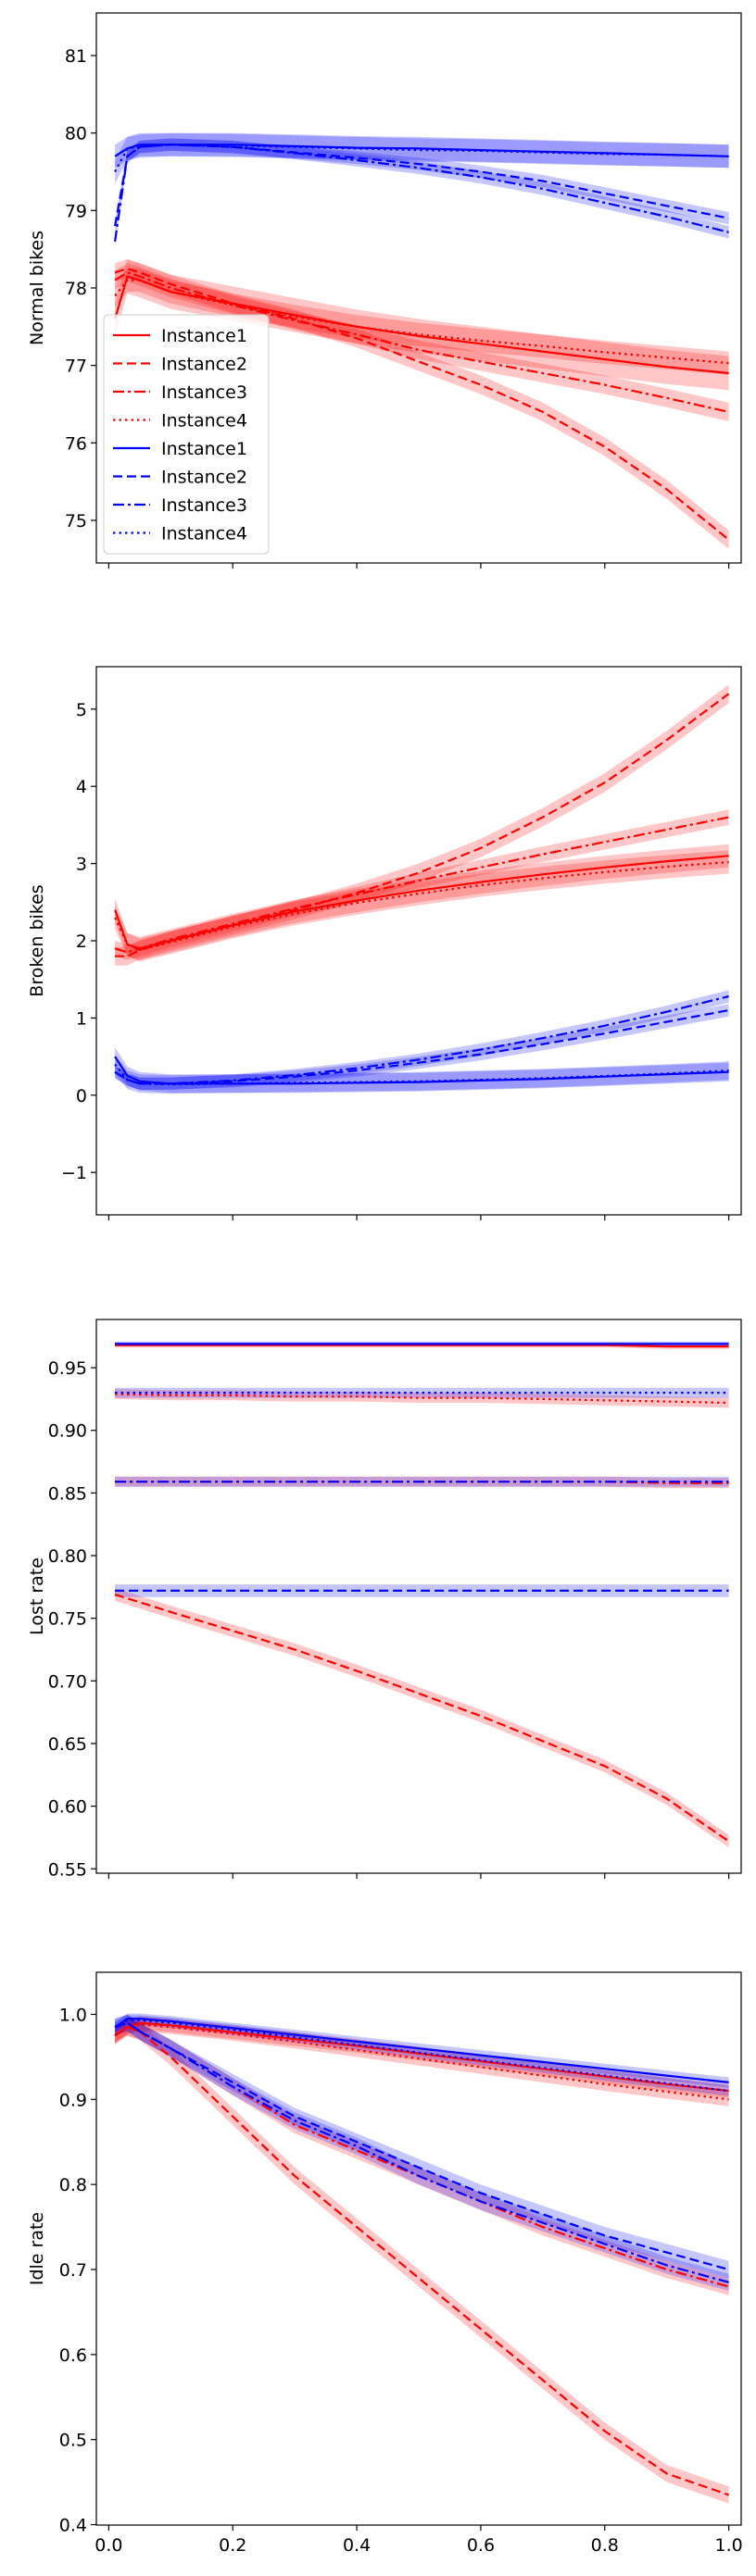 Image resolution: width=756 pixels, height=2576 pixels. What do you see at coordinates (67, 1869) in the screenshot?
I see `y-tick-label: 0.55` at bounding box center [67, 1869].